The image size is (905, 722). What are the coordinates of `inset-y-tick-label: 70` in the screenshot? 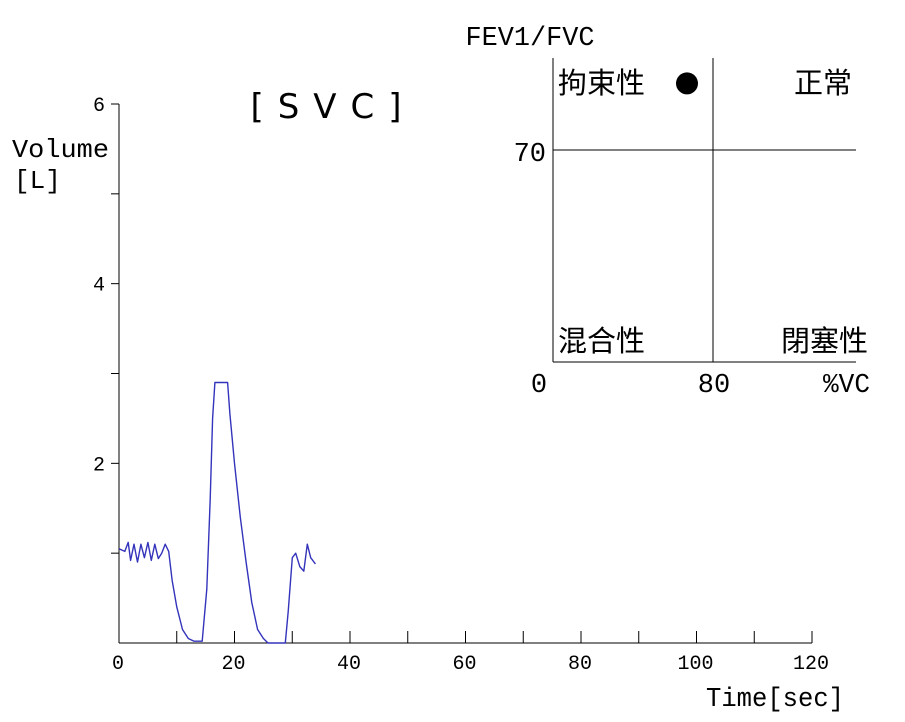 It's located at (530, 155).